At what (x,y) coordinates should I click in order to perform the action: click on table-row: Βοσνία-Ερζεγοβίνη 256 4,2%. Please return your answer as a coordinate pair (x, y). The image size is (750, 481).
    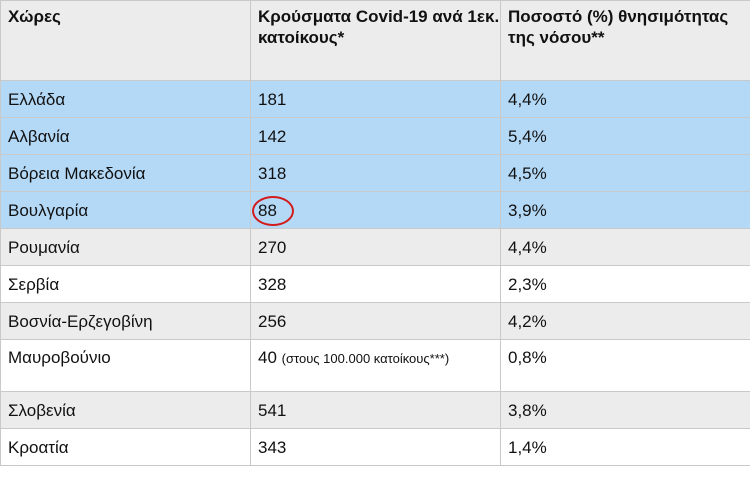
    Looking at the image, I should click on (375, 321).